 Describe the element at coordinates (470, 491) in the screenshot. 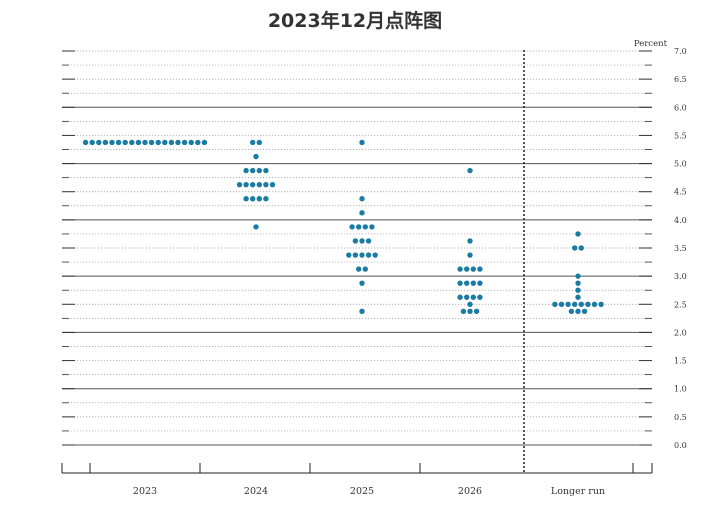

I see `x-category-label: 2026` at that location.